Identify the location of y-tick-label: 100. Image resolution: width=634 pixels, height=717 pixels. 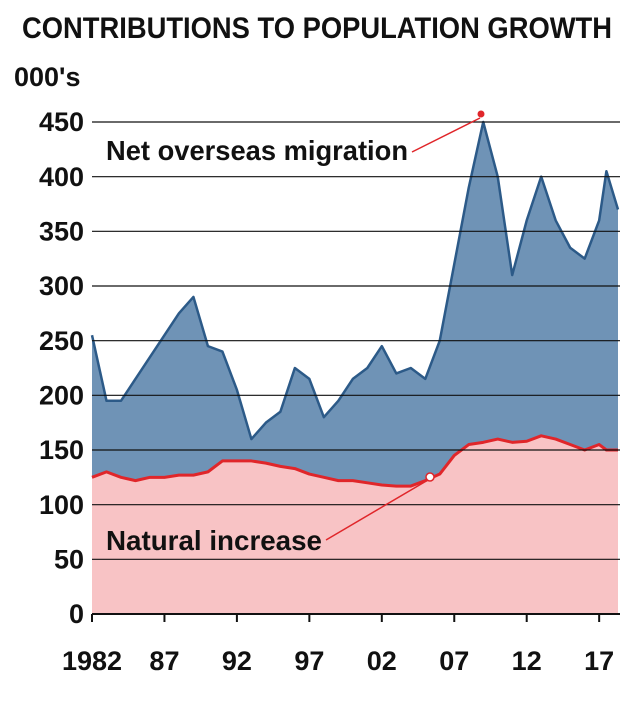
(61, 505).